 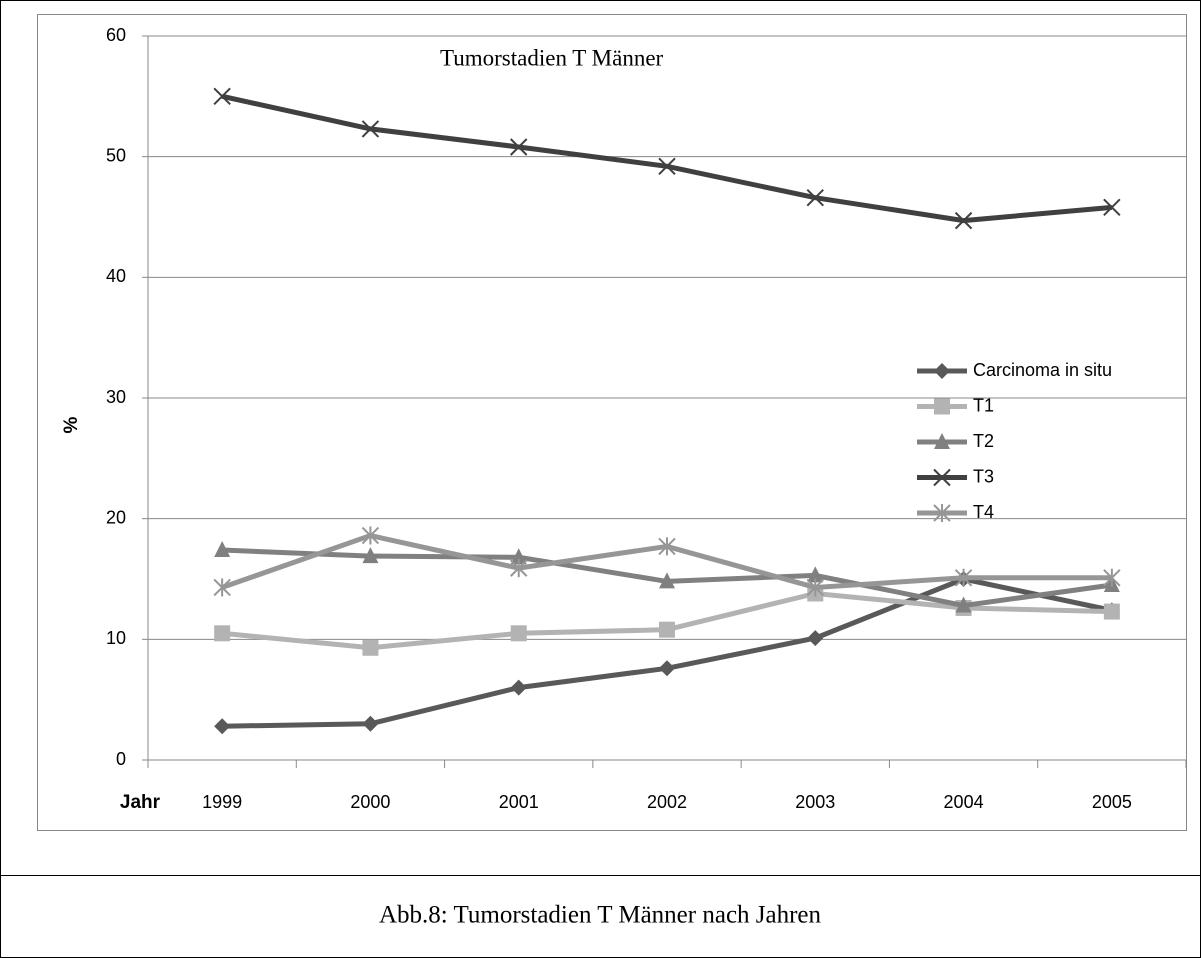 What do you see at coordinates (222, 802) in the screenshot?
I see `x-tick-label: 1999` at bounding box center [222, 802].